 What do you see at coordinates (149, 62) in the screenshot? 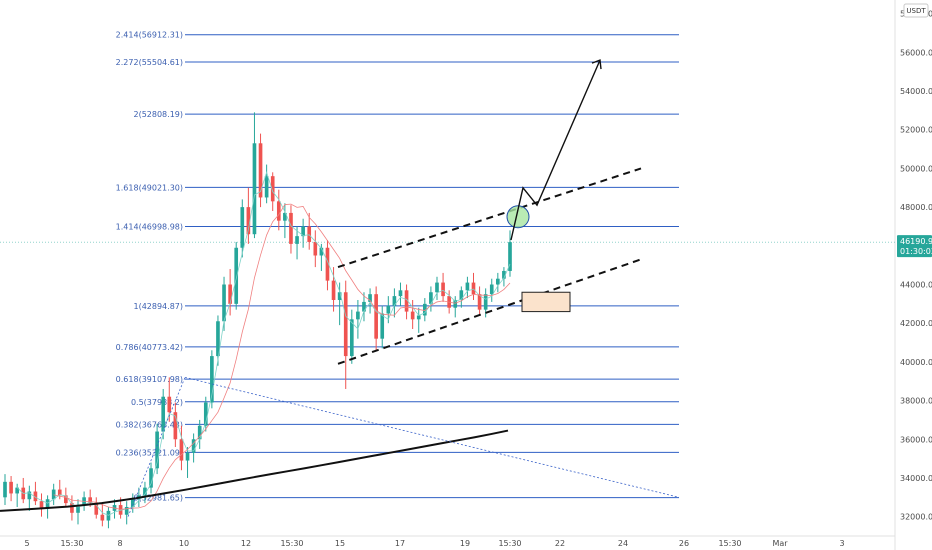
I see `fib-level-label: 2.272(55504.61)` at bounding box center [149, 62].